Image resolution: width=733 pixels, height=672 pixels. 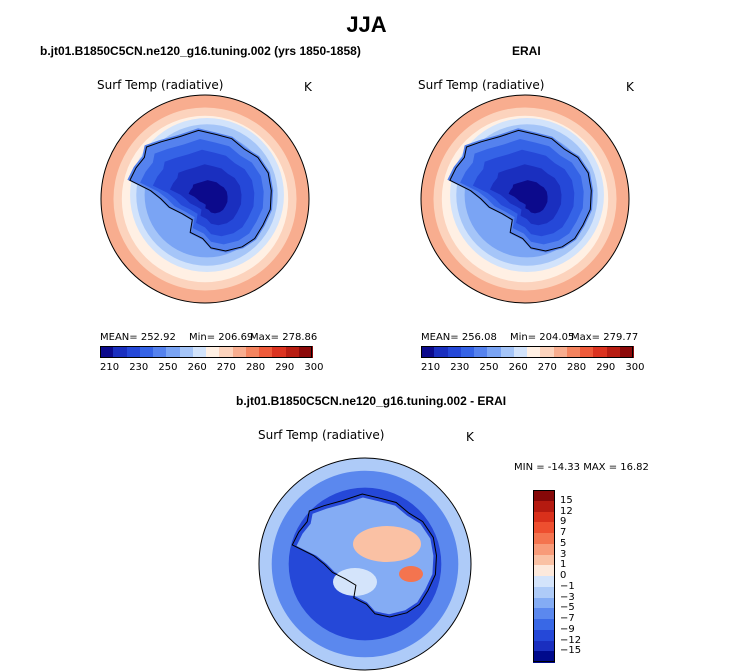 What do you see at coordinates (563, 532) in the screenshot?
I see `diff-colorbar-tick-label: 7` at bounding box center [563, 532].